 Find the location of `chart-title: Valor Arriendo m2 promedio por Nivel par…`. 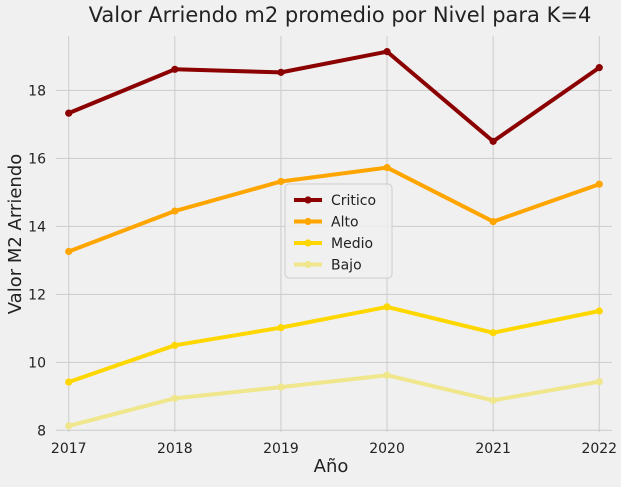

chart-title: Valor Arriendo m2 promedio por Nivel par… is located at coordinates (340, 15).